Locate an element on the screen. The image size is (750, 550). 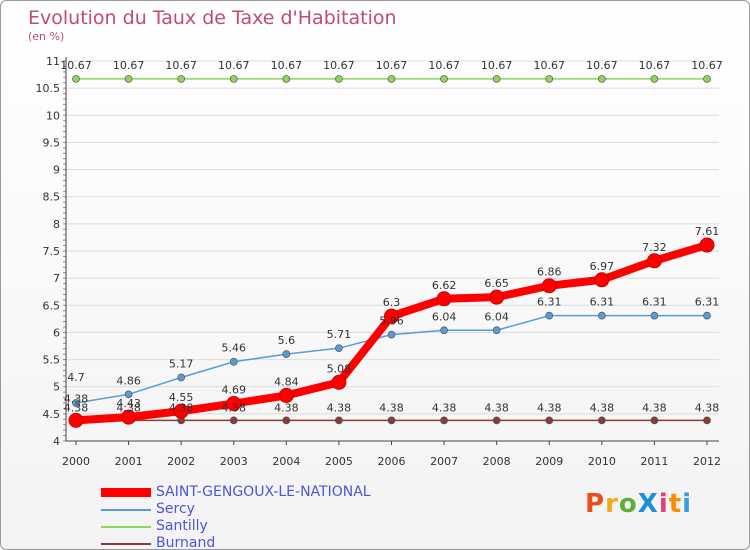
data-label: 5.71 is located at coordinates (339, 334).